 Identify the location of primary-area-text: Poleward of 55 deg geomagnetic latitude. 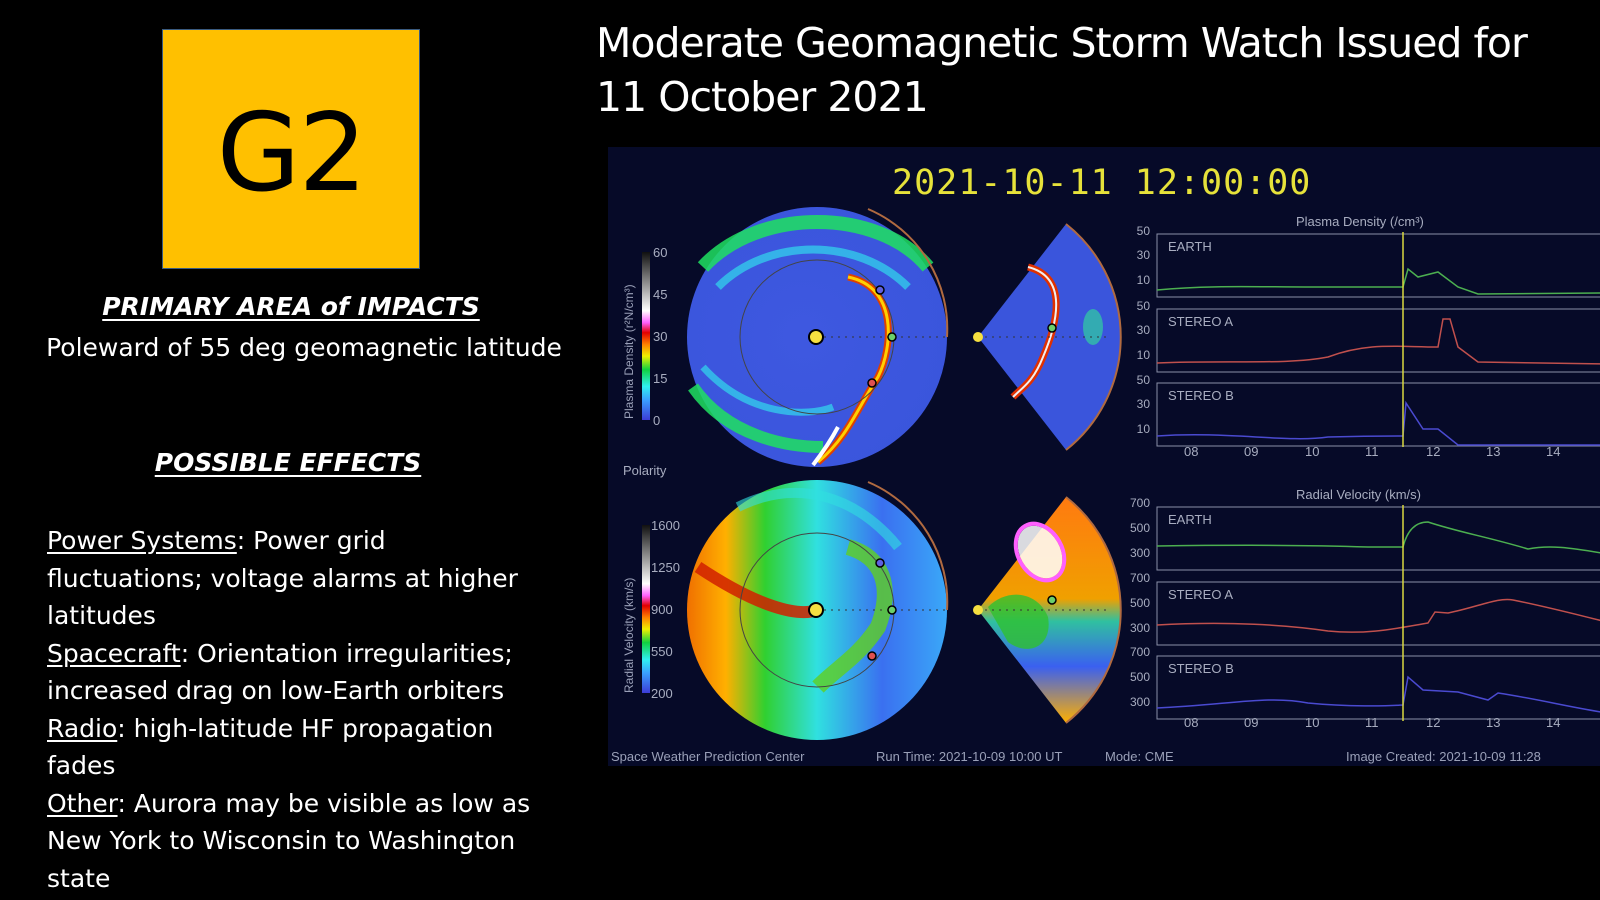
(304, 347).